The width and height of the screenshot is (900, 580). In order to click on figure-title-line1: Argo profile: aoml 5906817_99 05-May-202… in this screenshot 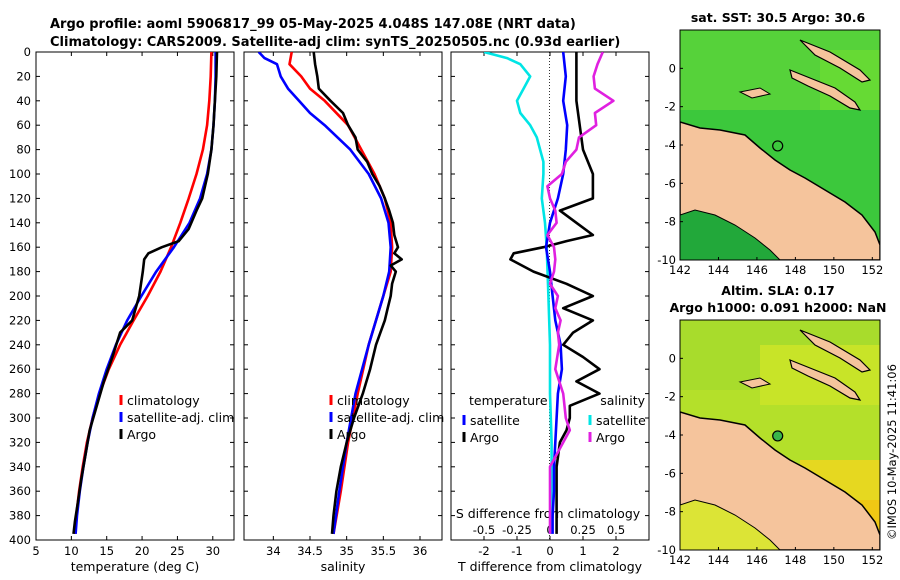, I will do `click(313, 24)`.